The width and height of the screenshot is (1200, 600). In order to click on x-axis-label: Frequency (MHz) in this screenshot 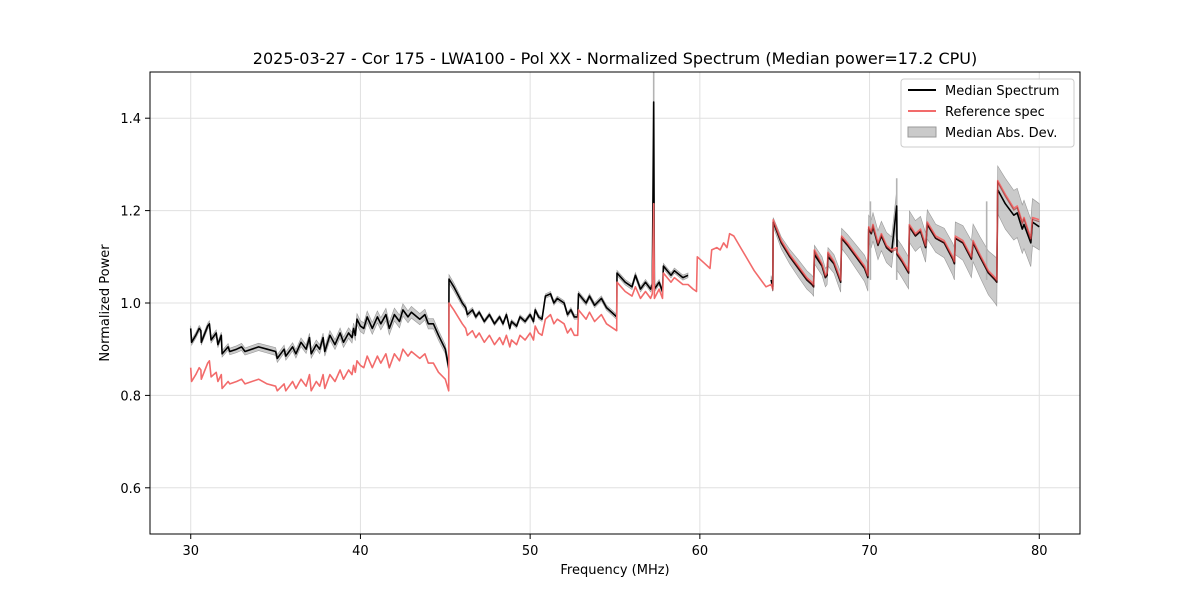, I will do `click(614, 570)`.